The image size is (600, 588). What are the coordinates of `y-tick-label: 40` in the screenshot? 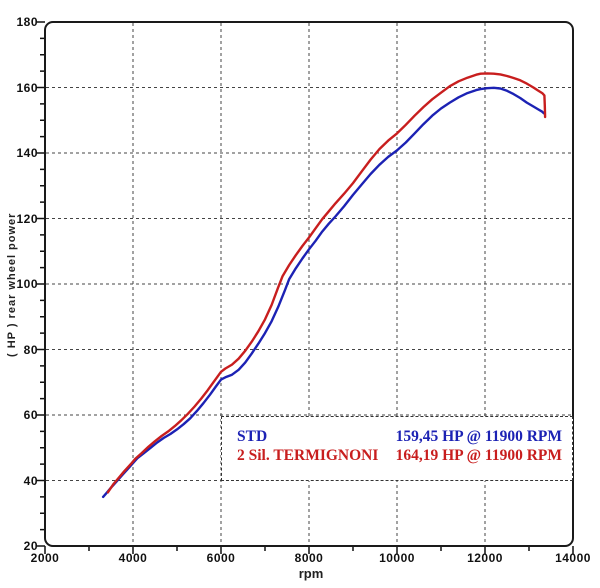 It's located at (30, 480).